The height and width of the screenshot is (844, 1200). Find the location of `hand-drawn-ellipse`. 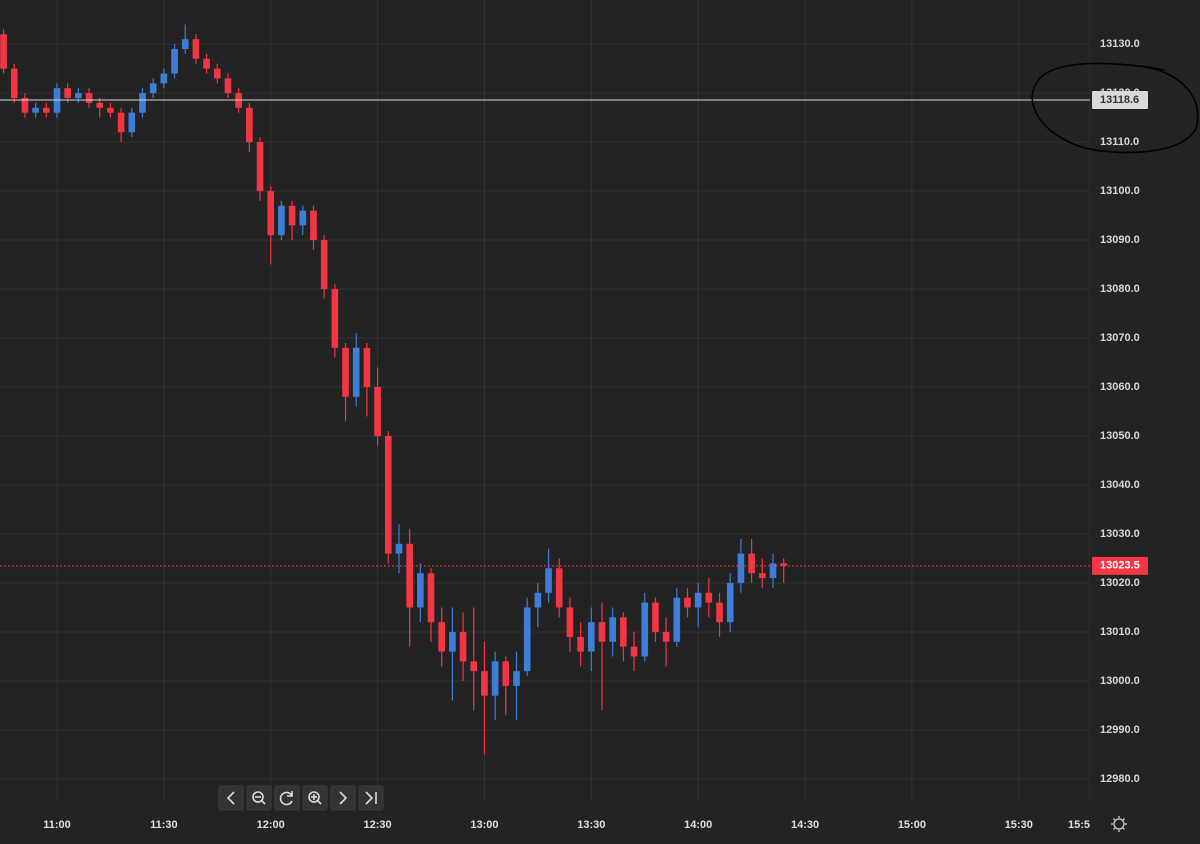

hand-drawn-ellipse is located at coordinates (1115, 108).